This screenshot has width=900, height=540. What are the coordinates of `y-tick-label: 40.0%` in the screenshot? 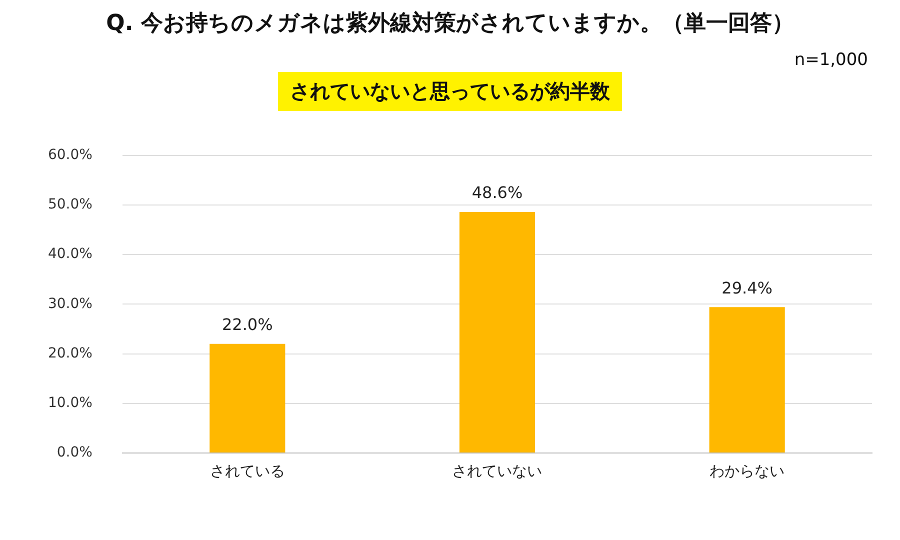 It's located at (70, 254).